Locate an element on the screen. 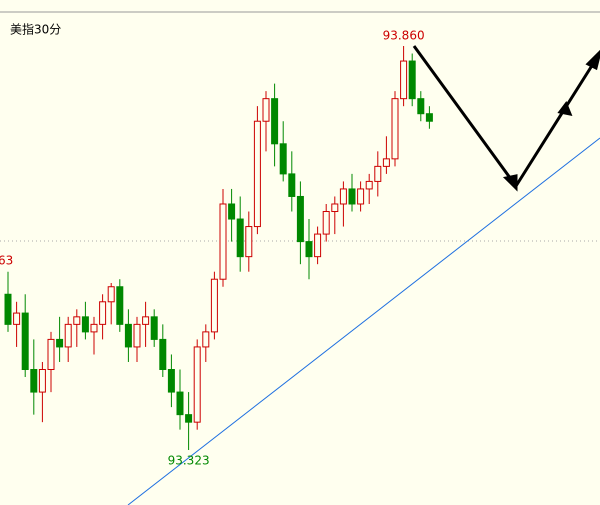 The height and width of the screenshot is (505, 600). chart-title: 美指30分 is located at coordinates (35, 29).